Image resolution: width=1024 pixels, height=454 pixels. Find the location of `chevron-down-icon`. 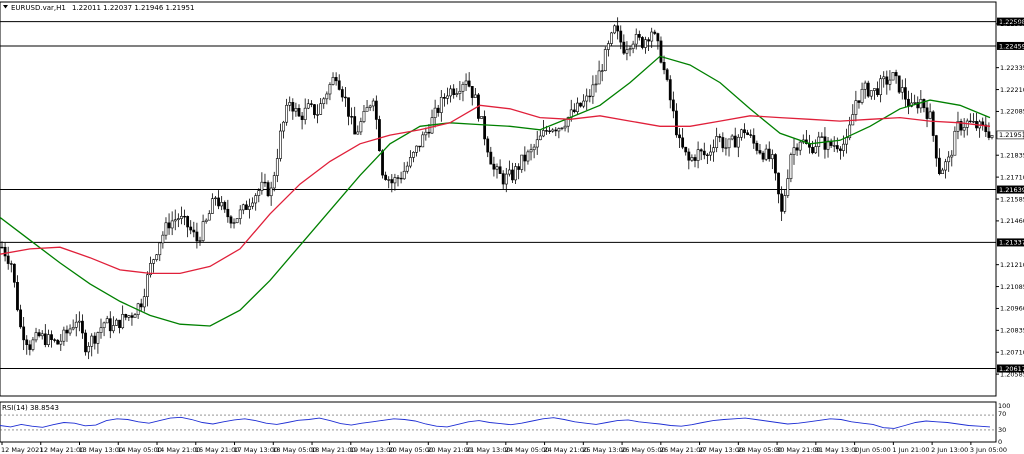

chevron-down-icon is located at coordinates (5, 7).